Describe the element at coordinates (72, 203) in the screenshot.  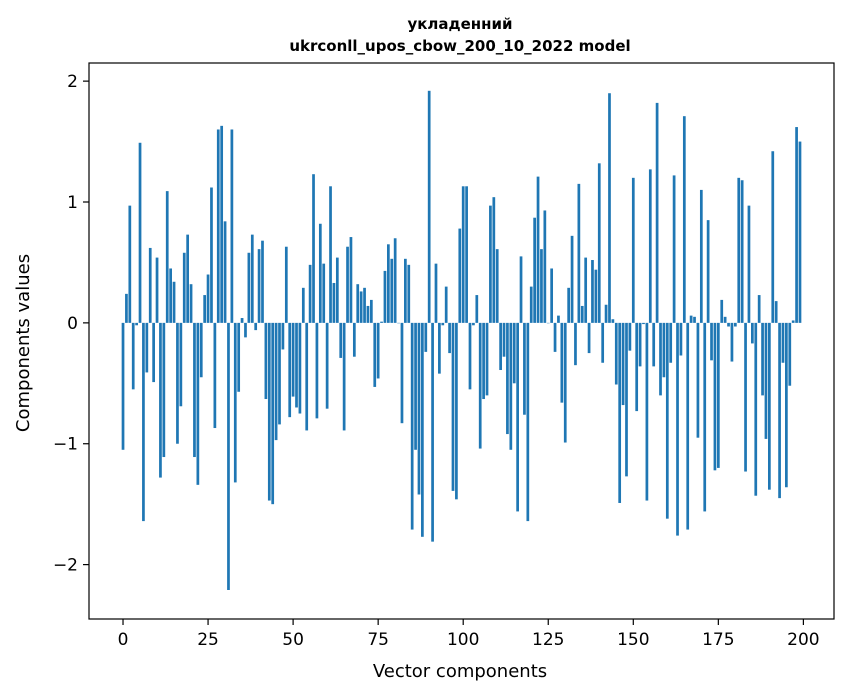
I see `y-tick-label: 1` at that location.